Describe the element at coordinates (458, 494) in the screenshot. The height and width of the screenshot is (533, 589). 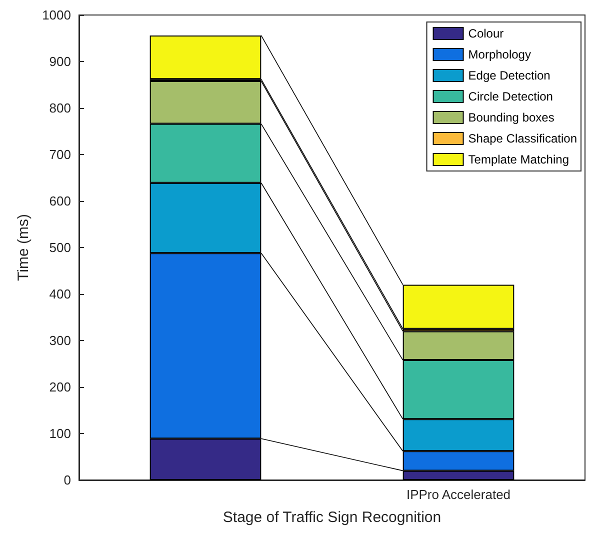
I see `x-tick-label: IPPro Accelerated` at that location.